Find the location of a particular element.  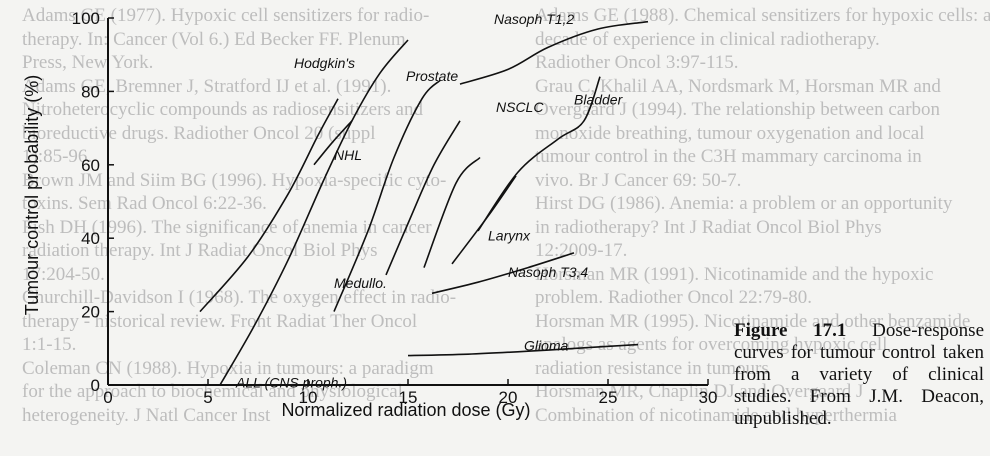

x-tick-label: 5 is located at coordinates (207, 397).